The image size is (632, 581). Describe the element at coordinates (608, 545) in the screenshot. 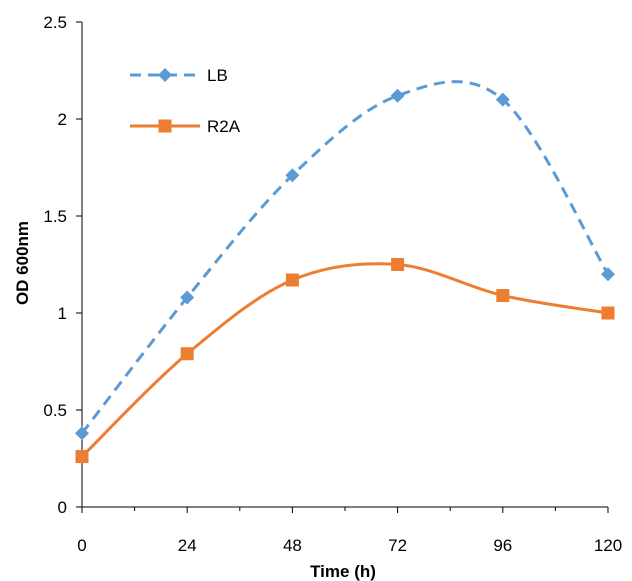

I see `x-tick-label: 120` at that location.